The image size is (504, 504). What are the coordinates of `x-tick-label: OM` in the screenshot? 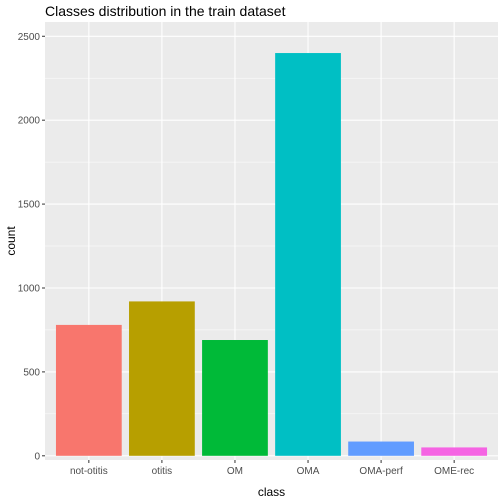 It's located at (235, 471).